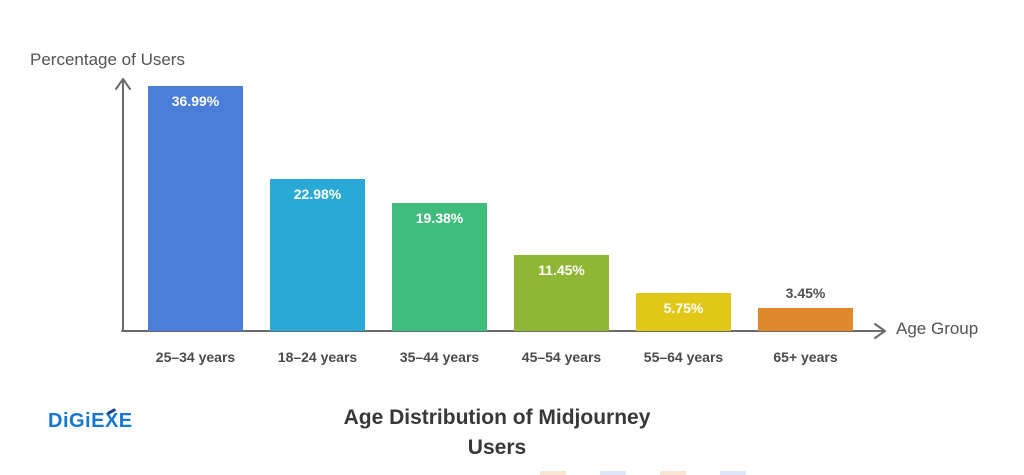 Image resolution: width=1024 pixels, height=475 pixels. I want to click on cropped-decoration, so click(655, 473).